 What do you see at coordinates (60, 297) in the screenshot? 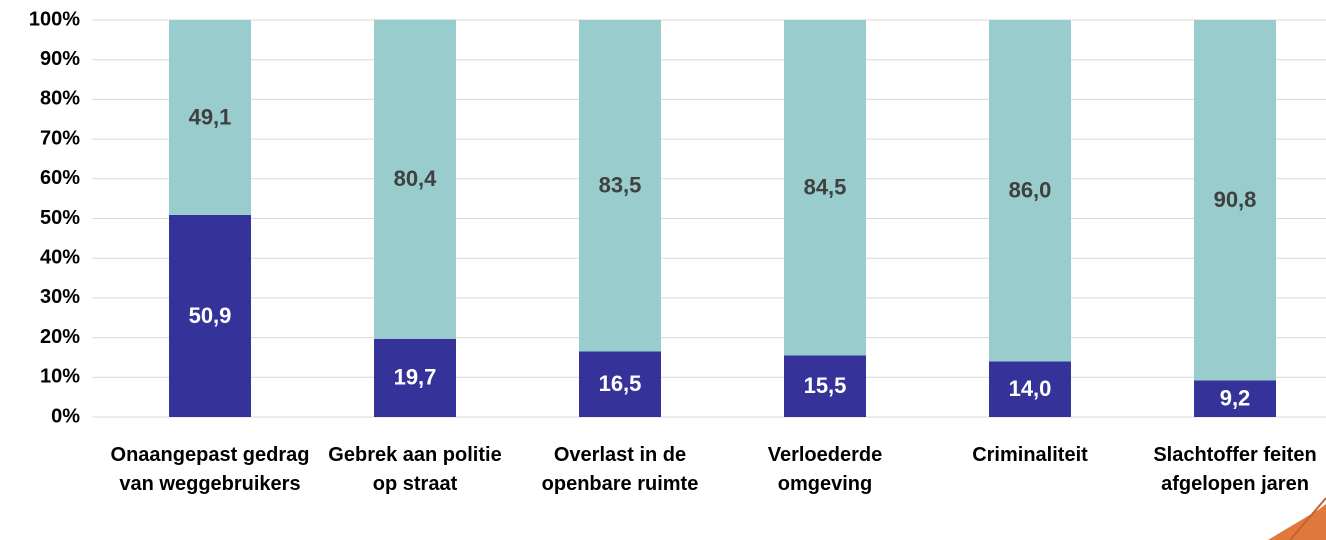
I see `y-tick-label: 30%` at bounding box center [60, 297].